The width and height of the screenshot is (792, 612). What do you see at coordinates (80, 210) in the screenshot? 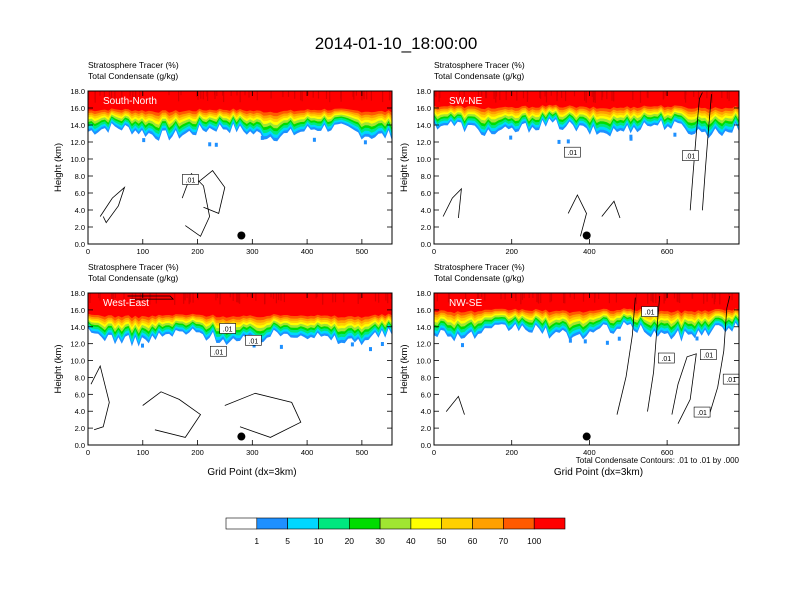
I see `y-tick-label: 4.0` at bounding box center [80, 210].